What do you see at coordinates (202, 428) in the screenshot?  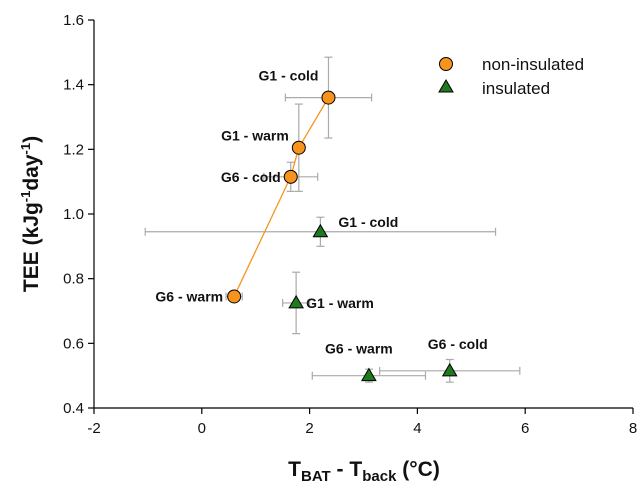 I see `x-tick-label: 0` at bounding box center [202, 428].